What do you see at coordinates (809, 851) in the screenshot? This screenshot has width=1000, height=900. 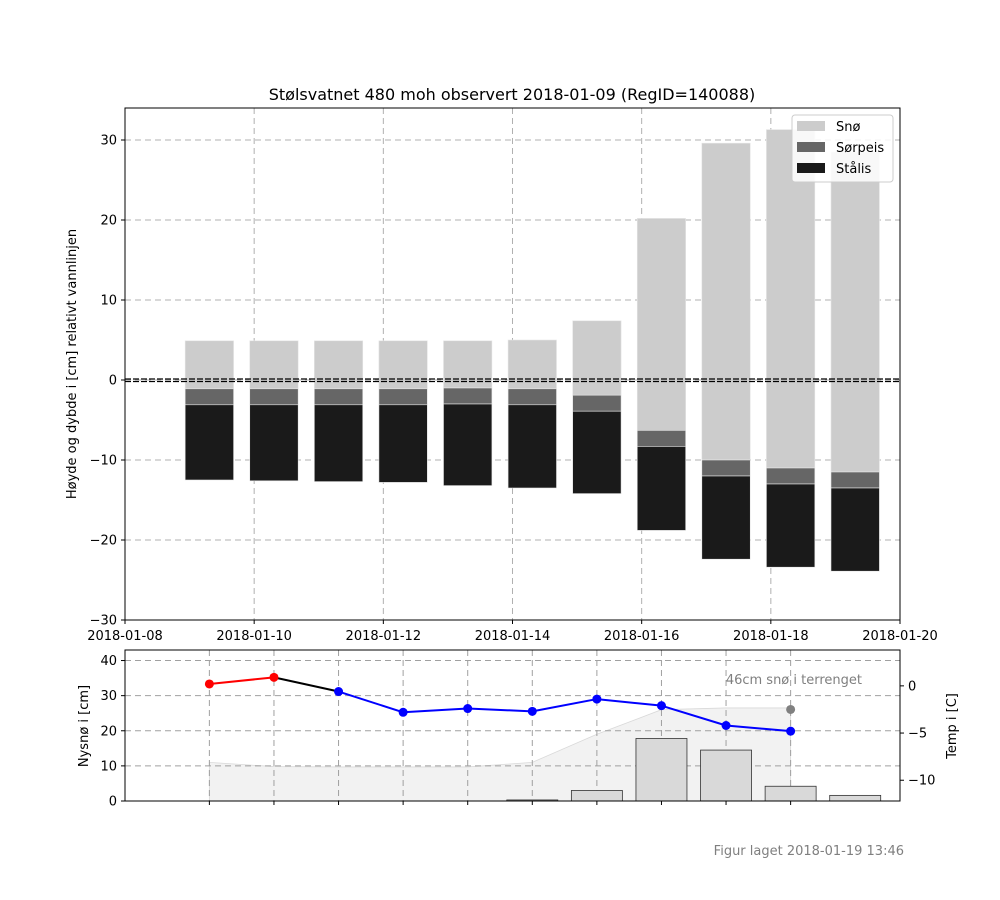 I see `footer-text: Figur laget 2018-01-19 13:46` at bounding box center [809, 851].